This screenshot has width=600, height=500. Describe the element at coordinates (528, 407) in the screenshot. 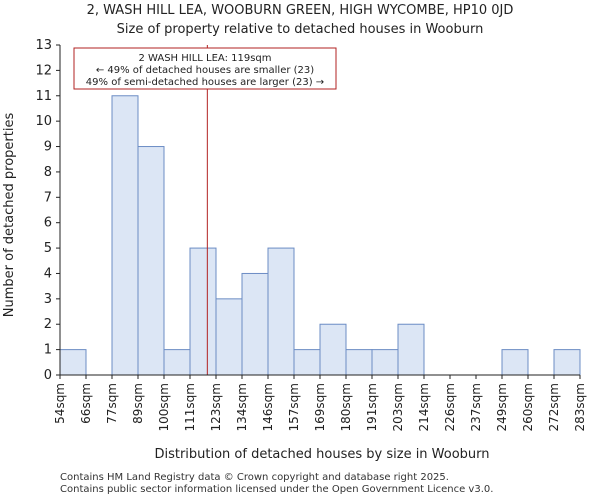

I see `x-tick-label: 260sqm` at that location.